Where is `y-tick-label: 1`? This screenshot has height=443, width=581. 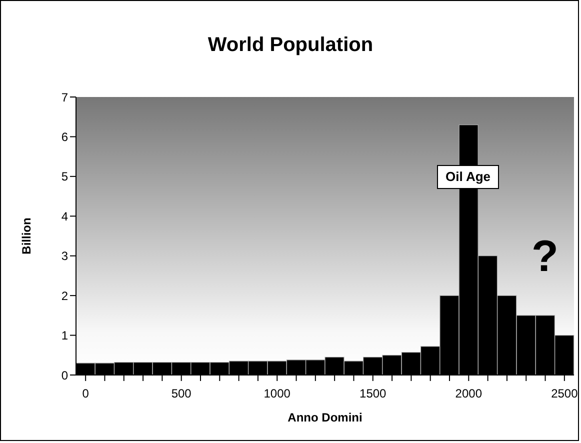
y-tick-label: 1 is located at coordinates (64, 335).